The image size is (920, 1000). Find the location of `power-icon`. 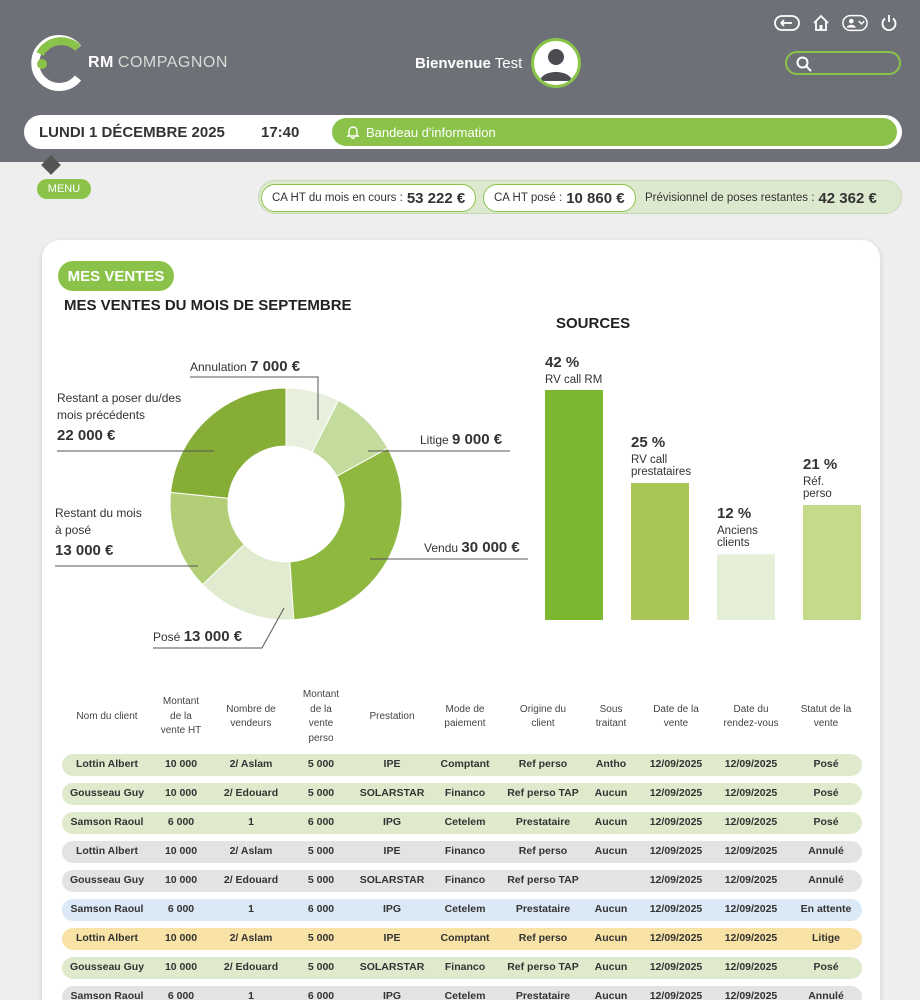

power-icon is located at coordinates (889, 23).